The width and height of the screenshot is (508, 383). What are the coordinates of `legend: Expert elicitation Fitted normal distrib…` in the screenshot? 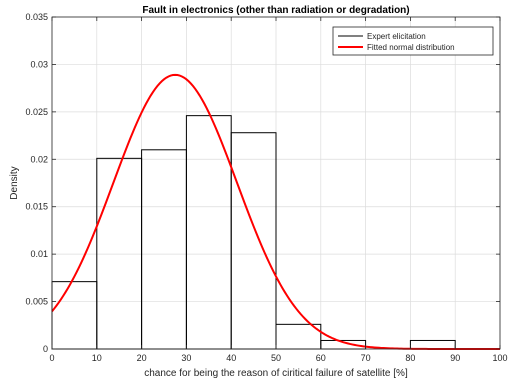 It's located at (413, 41).